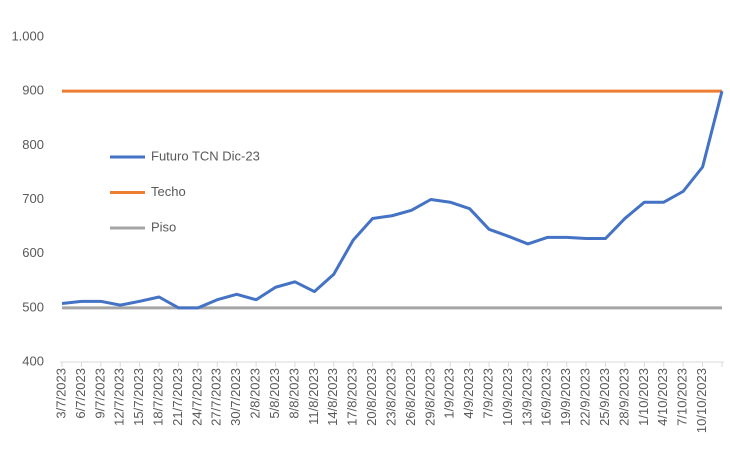 The image size is (730, 465). I want to click on legend-label: Piso, so click(163, 226).